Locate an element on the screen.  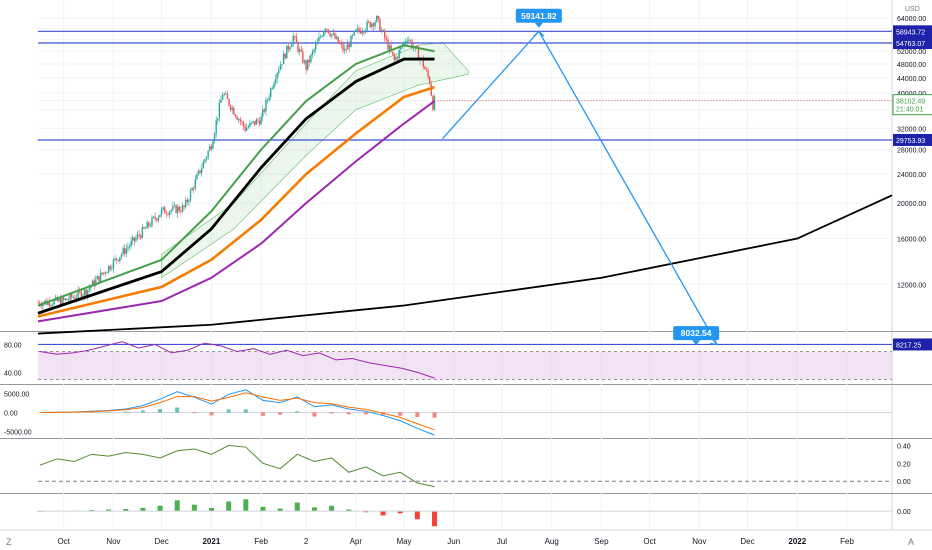
time-tick-label: Dec is located at coordinates (747, 541).